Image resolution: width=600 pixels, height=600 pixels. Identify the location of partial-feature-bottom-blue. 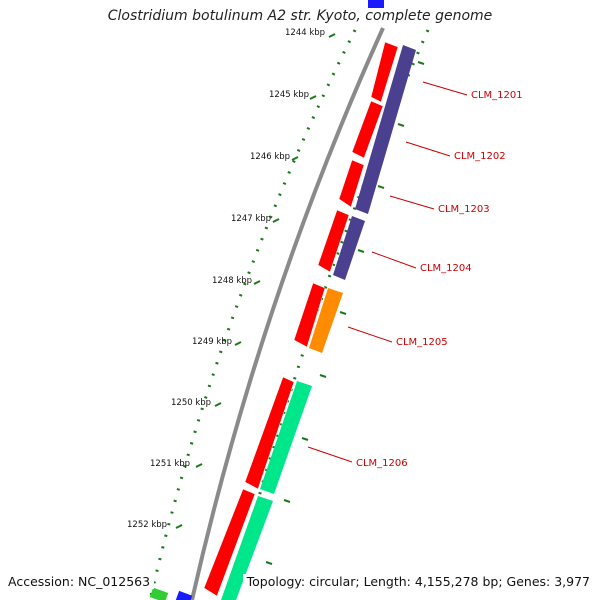
(184, 595).